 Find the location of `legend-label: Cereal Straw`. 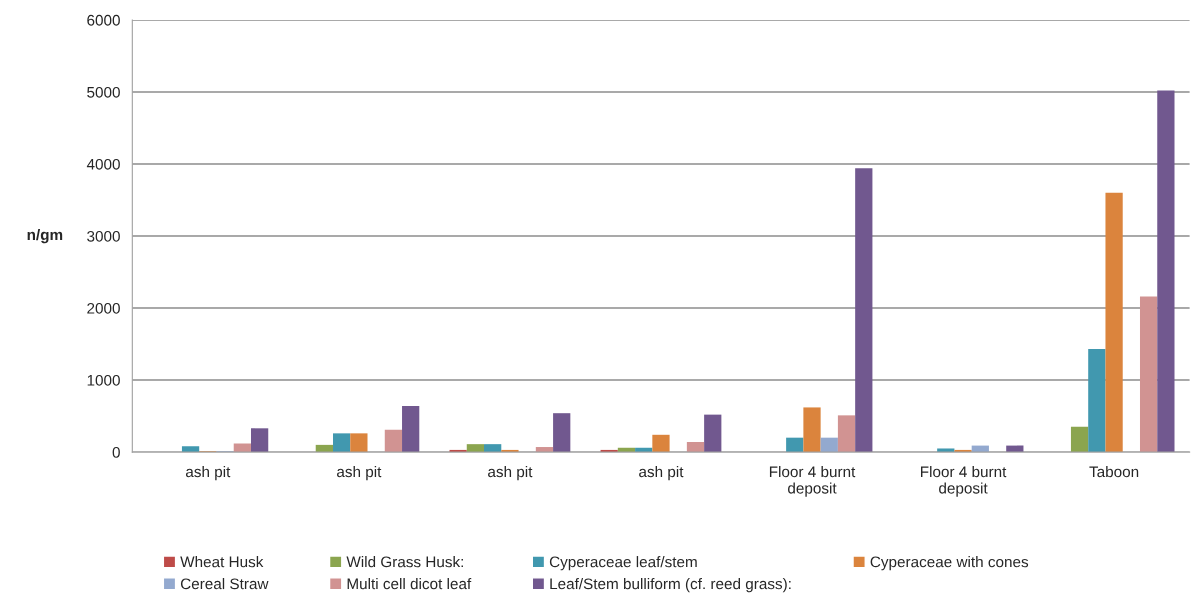

legend-label: Cereal Straw is located at coordinates (224, 584).